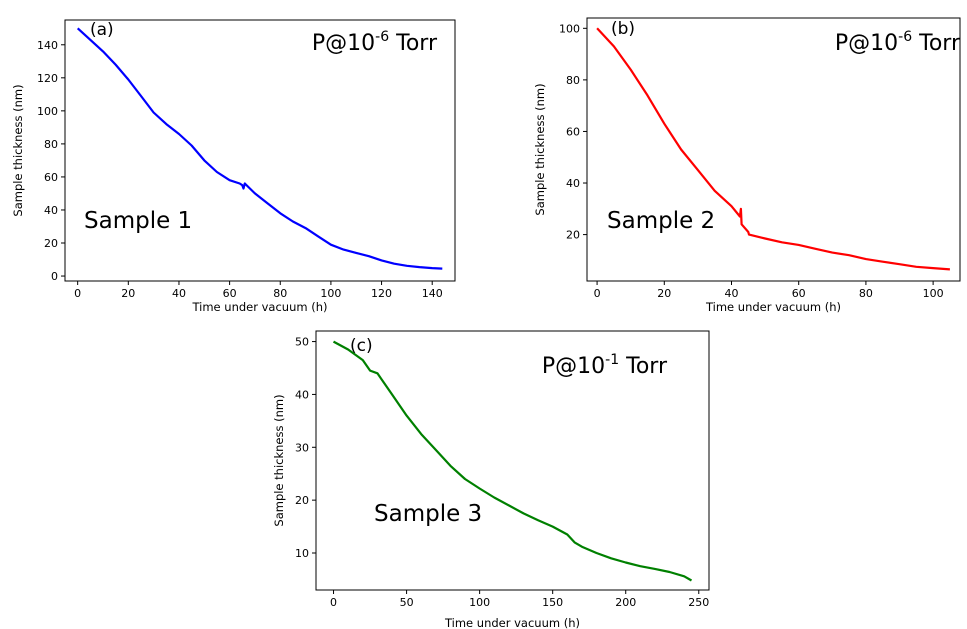 Image resolution: width=967 pixels, height=629 pixels. Describe the element at coordinates (302, 553) in the screenshot. I see `y-tick-label: 10` at that location.